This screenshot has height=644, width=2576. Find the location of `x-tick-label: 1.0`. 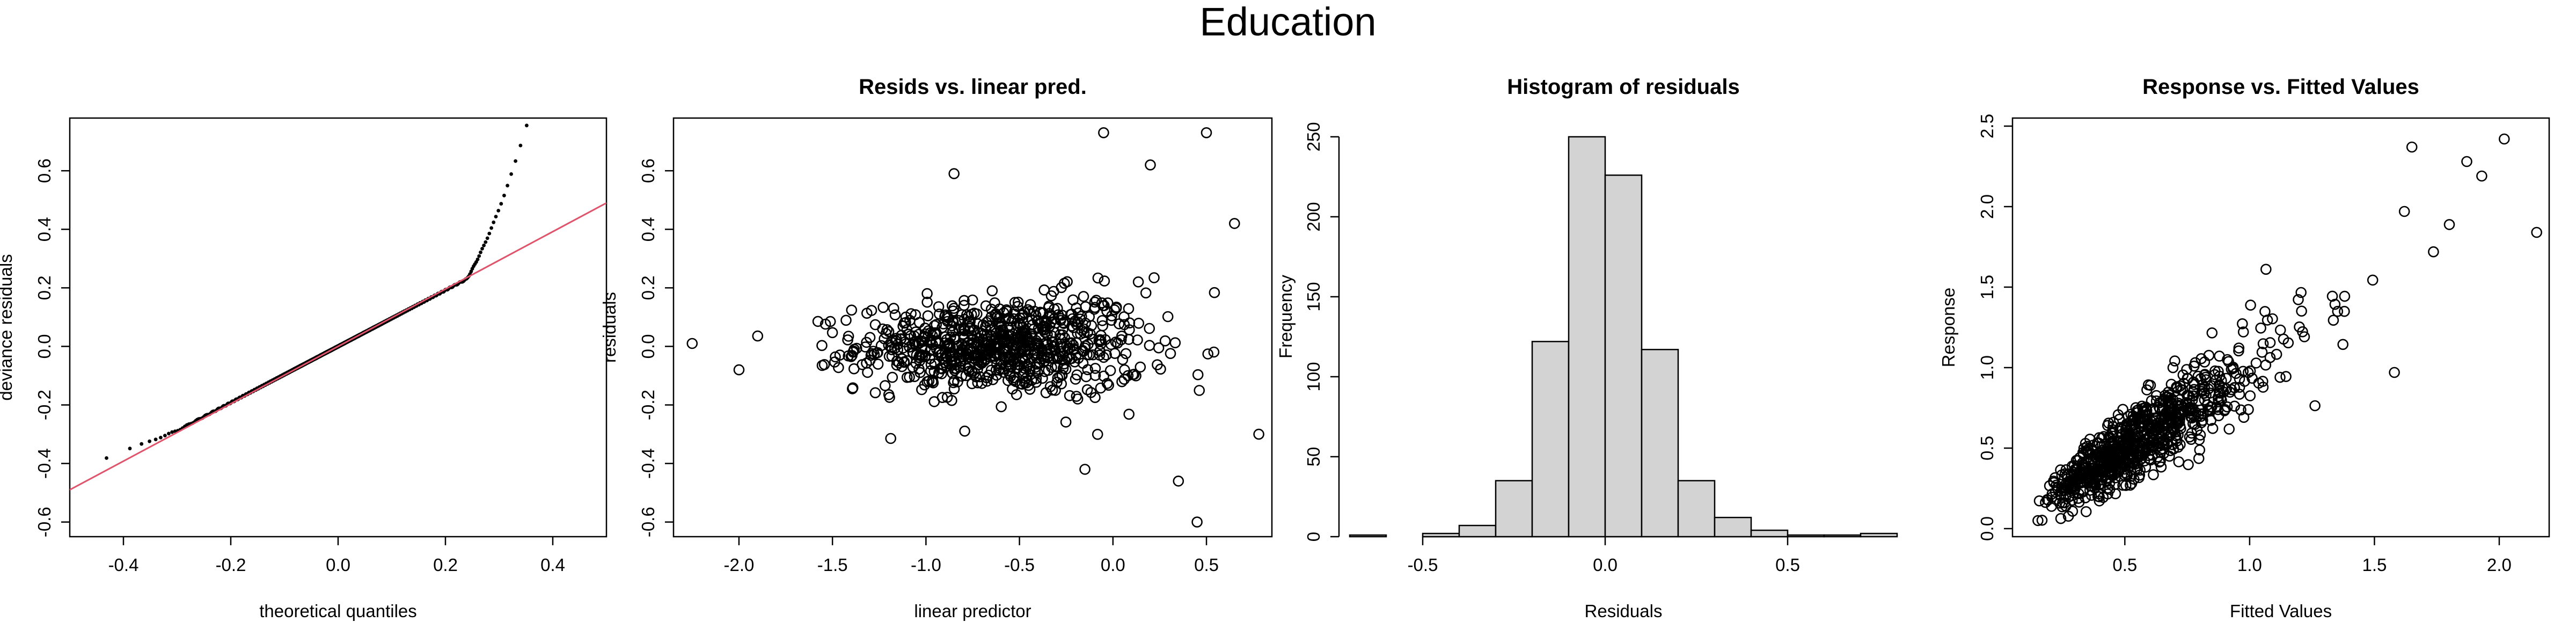

x-tick-label: 1.0 is located at coordinates (2249, 565).